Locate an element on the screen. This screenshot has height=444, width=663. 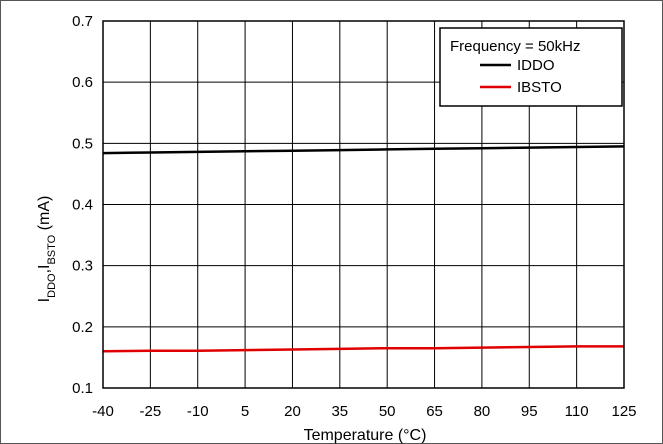
x-axis-title: Temperature (°C) is located at coordinates (365, 435).